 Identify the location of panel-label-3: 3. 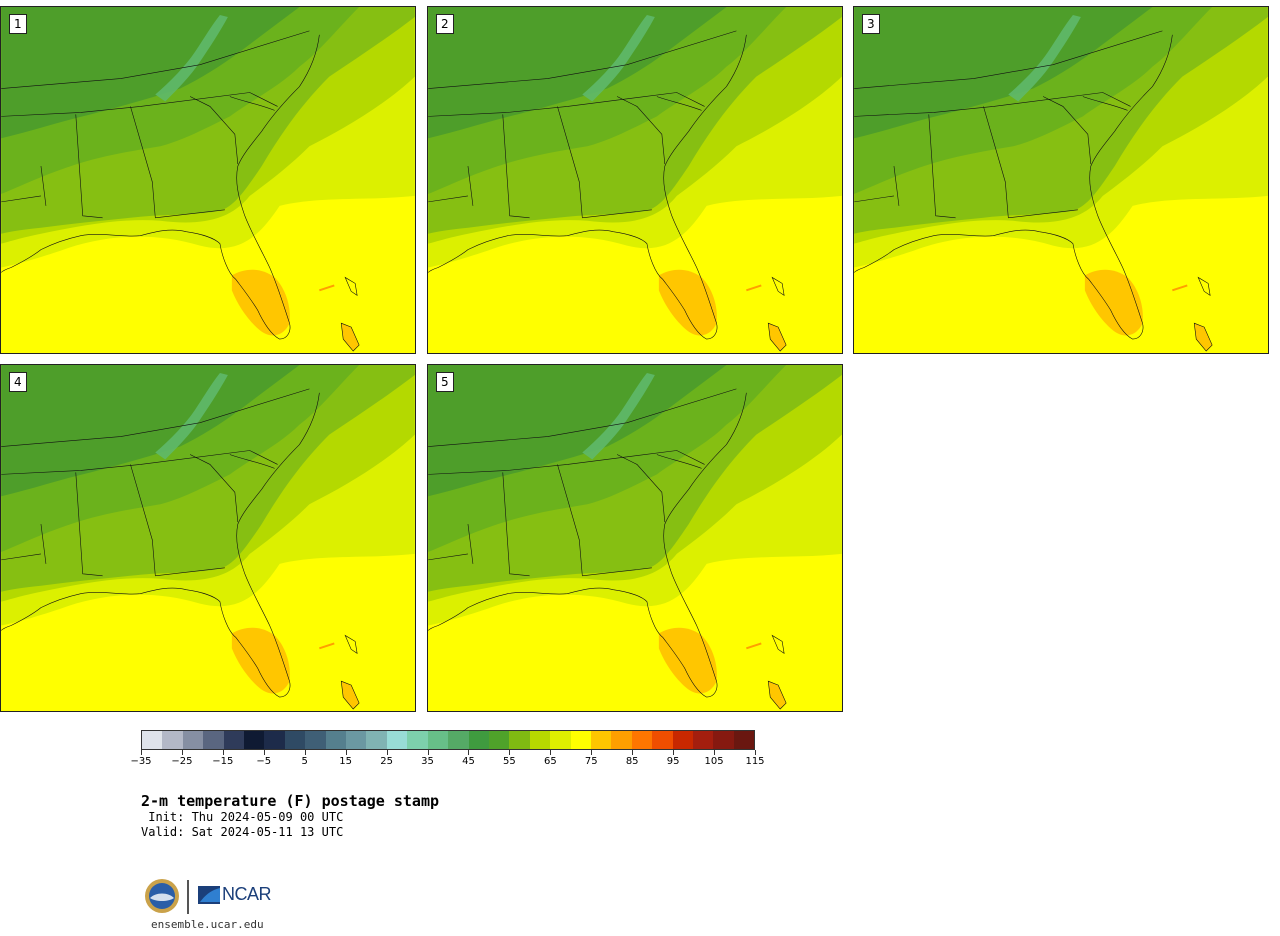
(871, 24).